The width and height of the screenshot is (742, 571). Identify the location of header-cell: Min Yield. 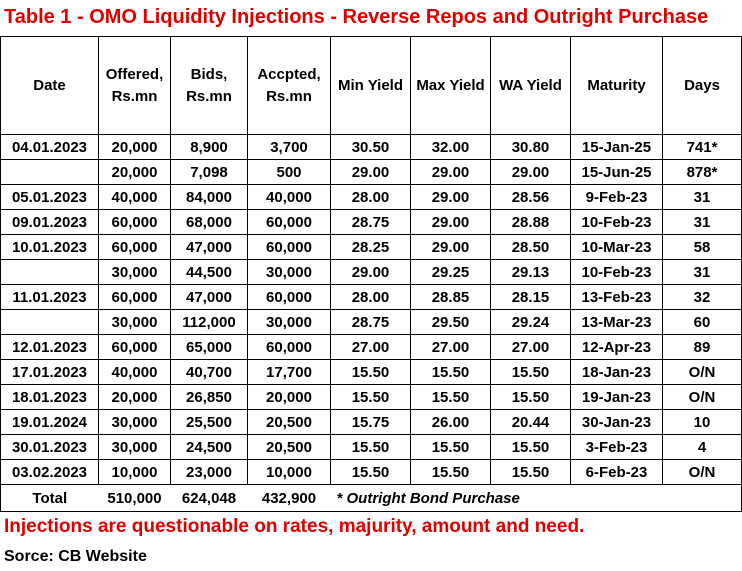
(370, 85).